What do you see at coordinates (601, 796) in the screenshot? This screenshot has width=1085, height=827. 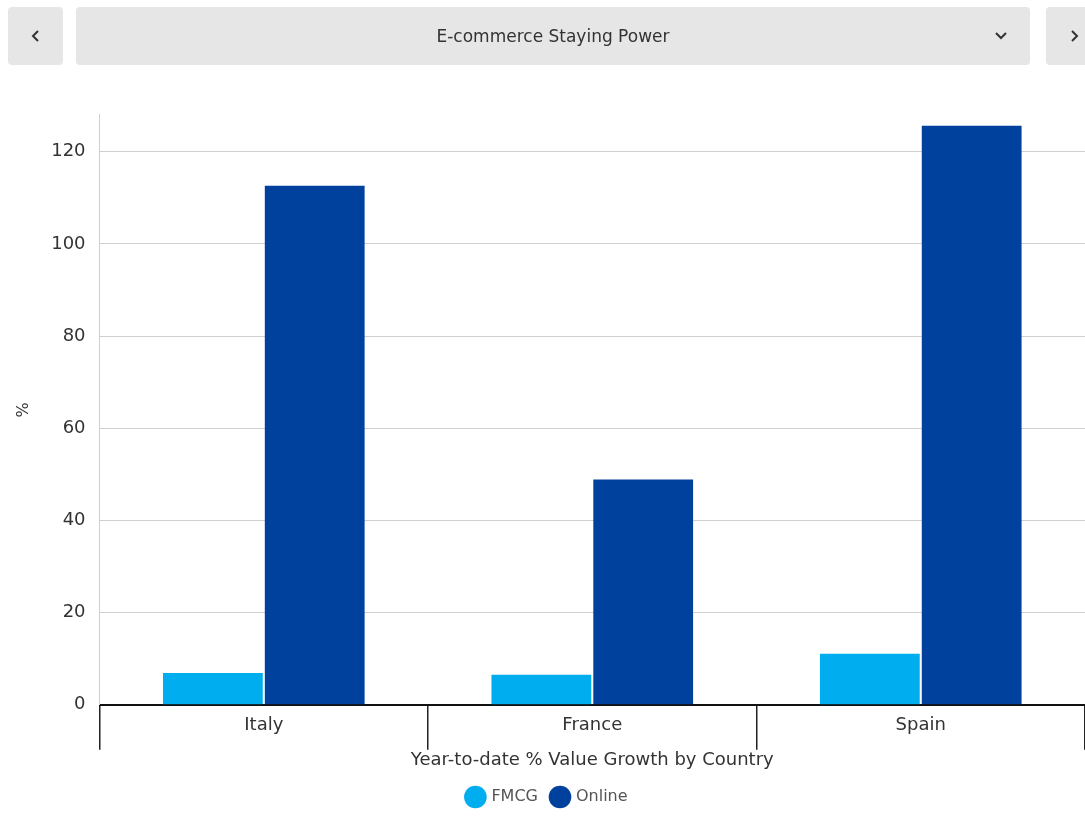 I see `legend-label: Online` at bounding box center [601, 796].